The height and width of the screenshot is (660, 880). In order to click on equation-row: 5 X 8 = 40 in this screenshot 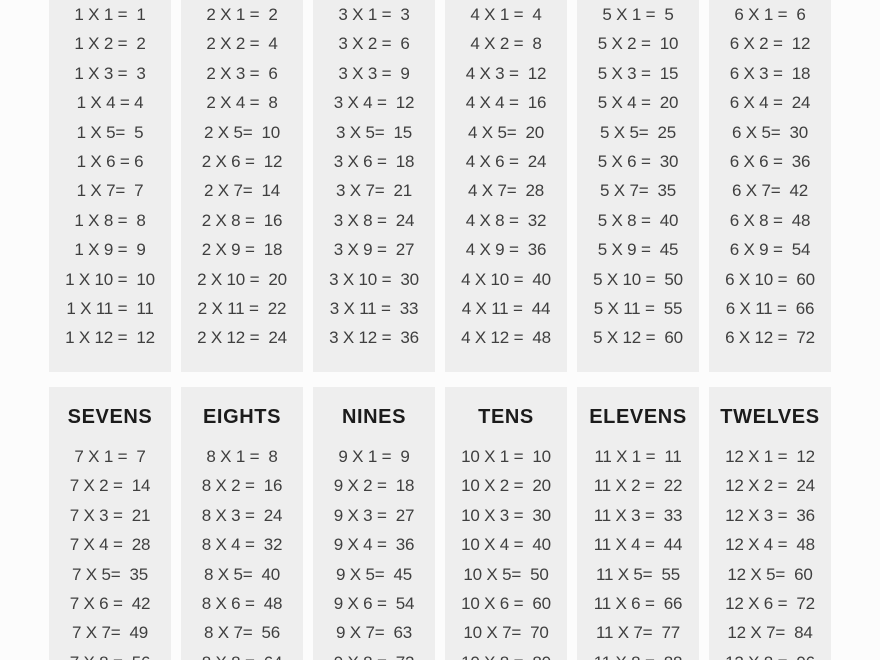, I will do `click(638, 220)`.